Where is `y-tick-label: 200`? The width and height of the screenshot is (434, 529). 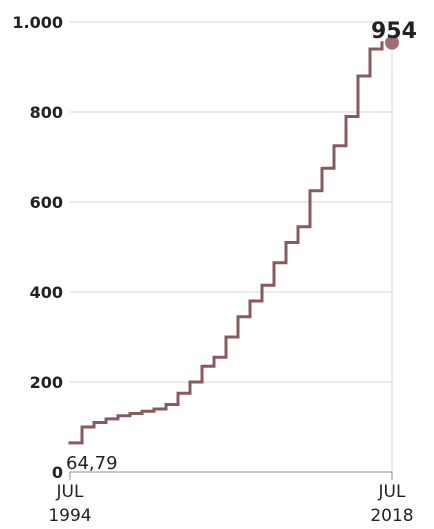
y-tick-label: 200 is located at coordinates (46, 382).